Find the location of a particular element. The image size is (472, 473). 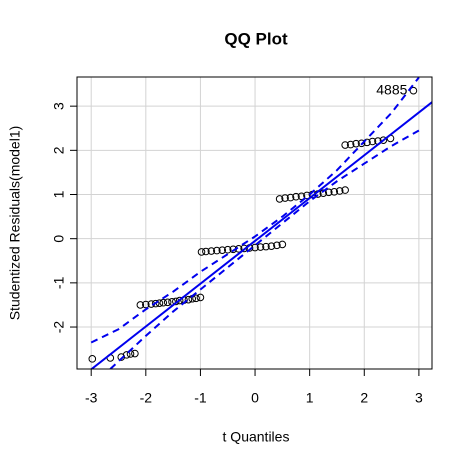

x-tick-label: 3 is located at coordinates (419, 398).